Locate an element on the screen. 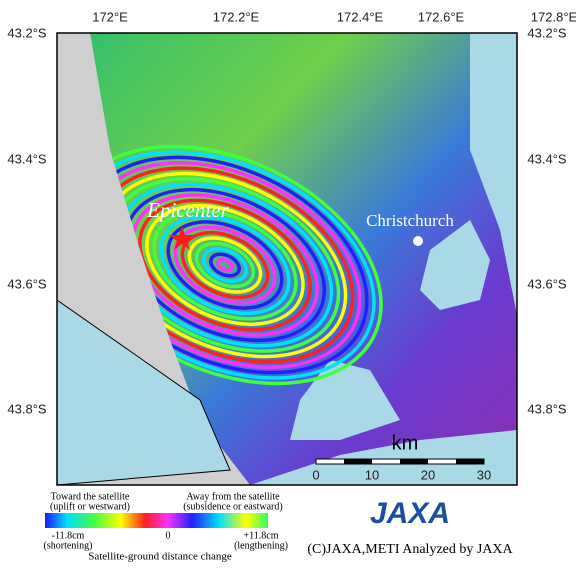  color-bar is located at coordinates (156, 520).